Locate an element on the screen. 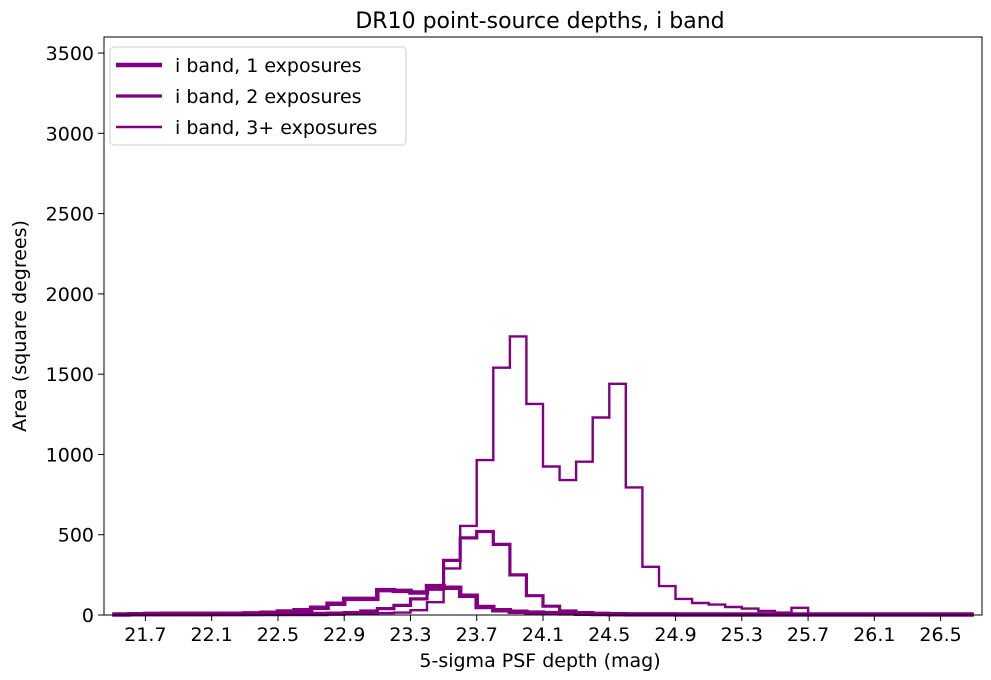  legend-frame is located at coordinates (258, 96).